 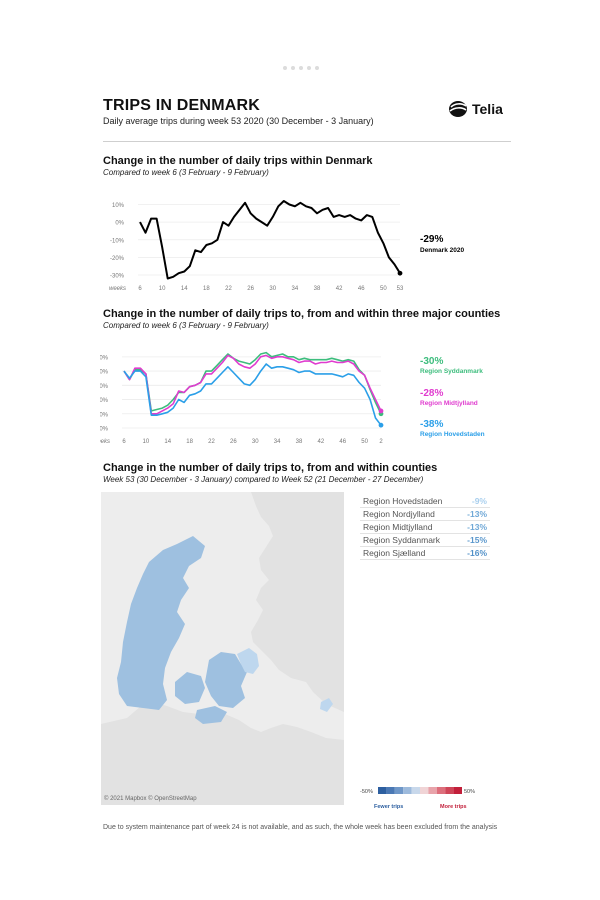 What do you see at coordinates (487, 109) in the screenshot?
I see `telia-logo-text: Telia` at bounding box center [487, 109].